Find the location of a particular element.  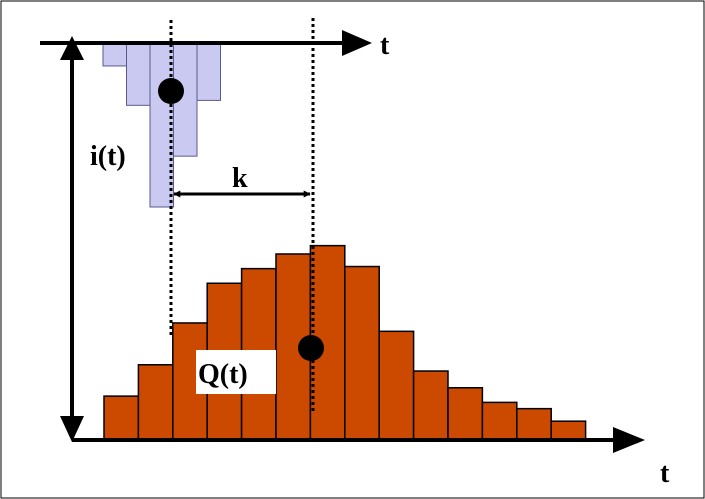

outflow-time-axis-arrowhead is located at coordinates (629, 440).